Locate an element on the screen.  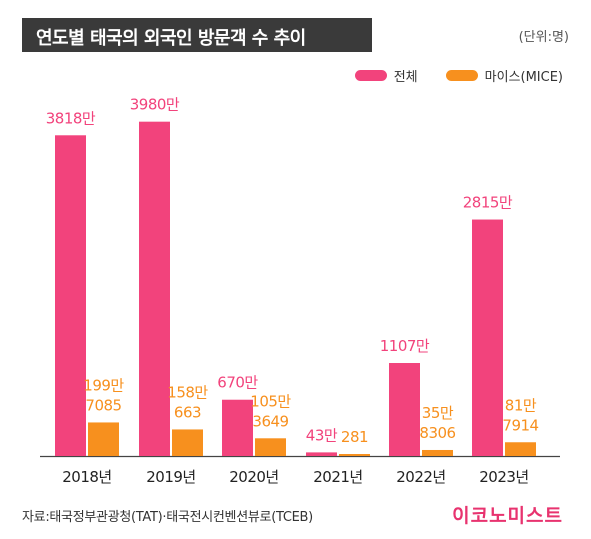
legend: 전체 마이스(MICE) is located at coordinates (445, 75).